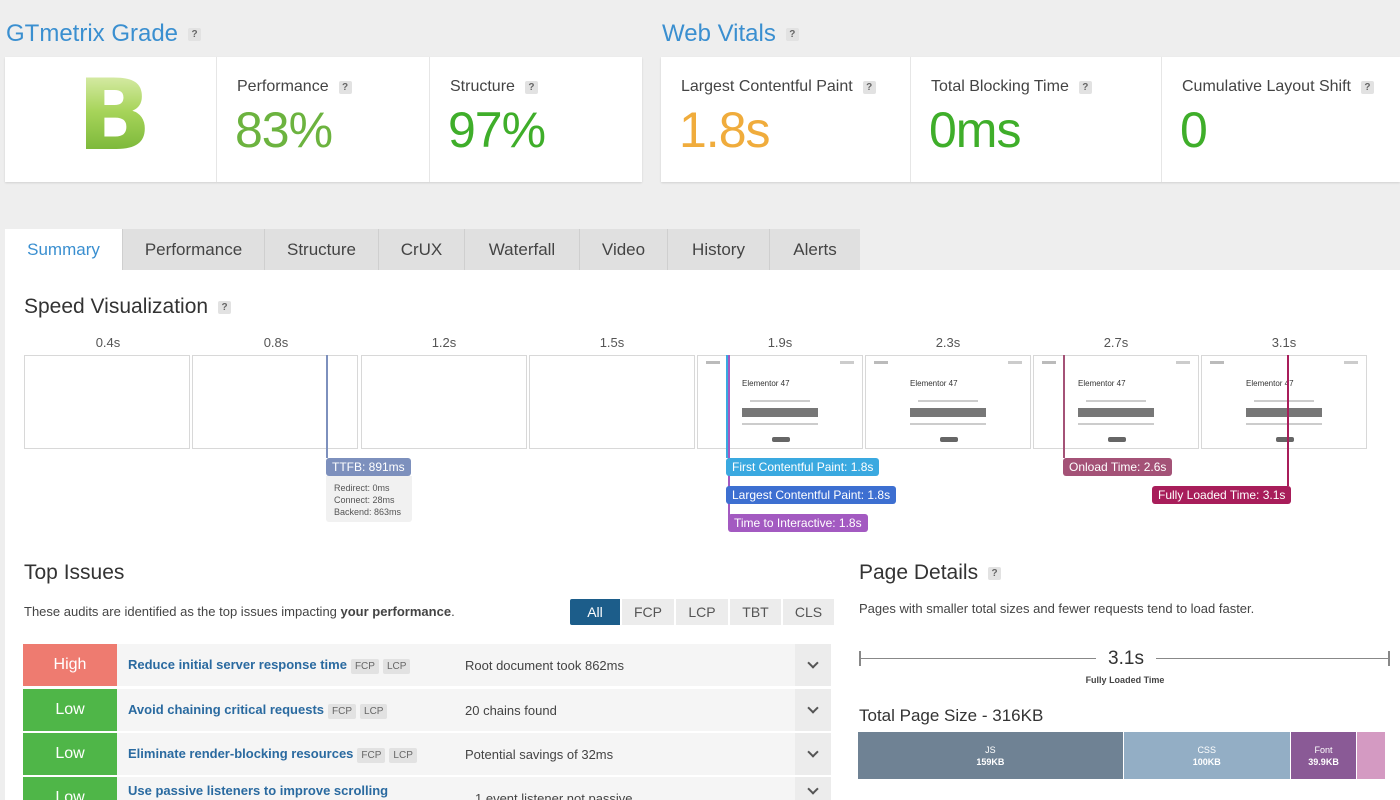 Image resolution: width=1400 pixels, height=800 pixels. I want to click on lcp-label: Largest Contentful Paint ?, so click(778, 87).